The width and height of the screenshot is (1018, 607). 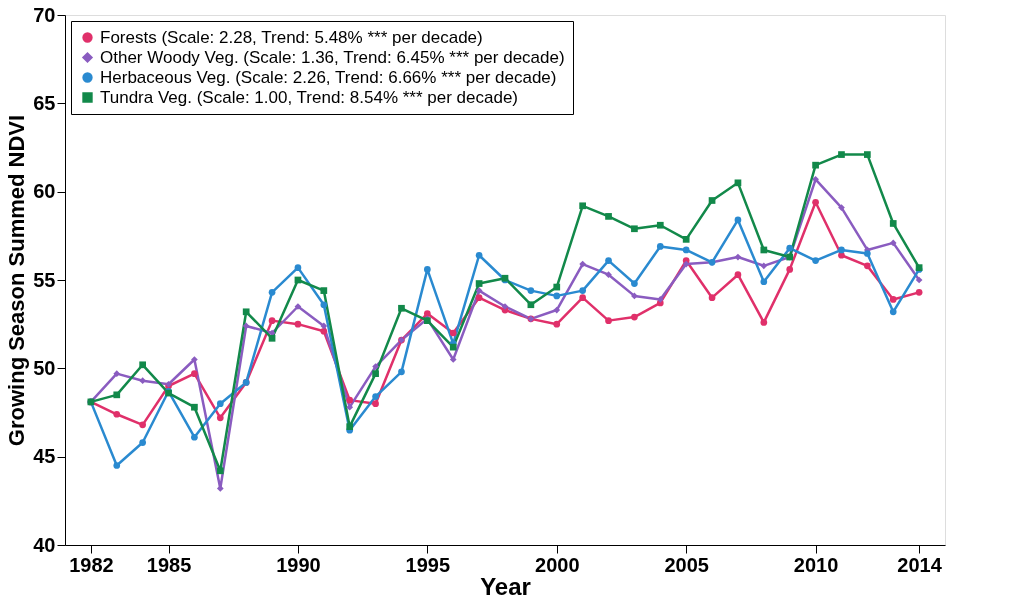 I want to click on x-tick-label: 1990, so click(x=298, y=564).